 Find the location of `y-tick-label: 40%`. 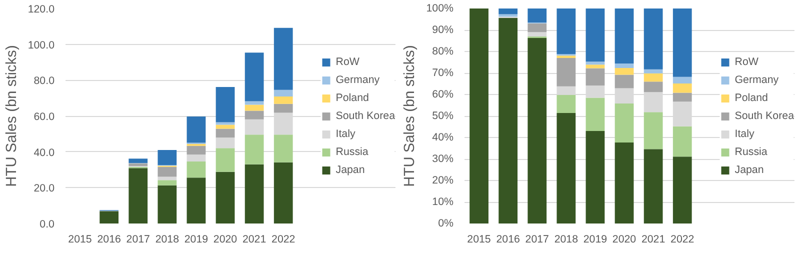

y-tick-label: 40% is located at coordinates (443, 138).